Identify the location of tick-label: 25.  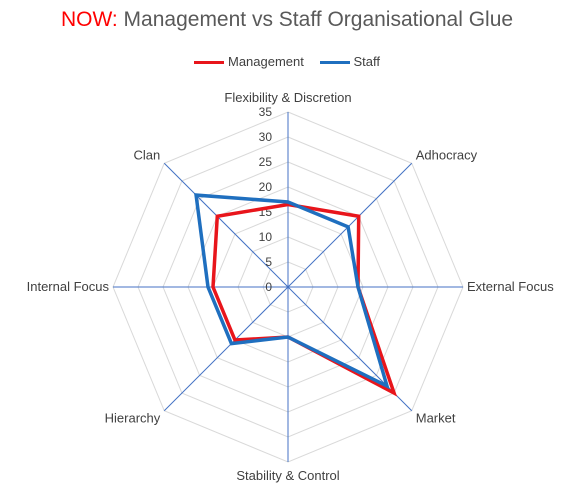
(266, 162).